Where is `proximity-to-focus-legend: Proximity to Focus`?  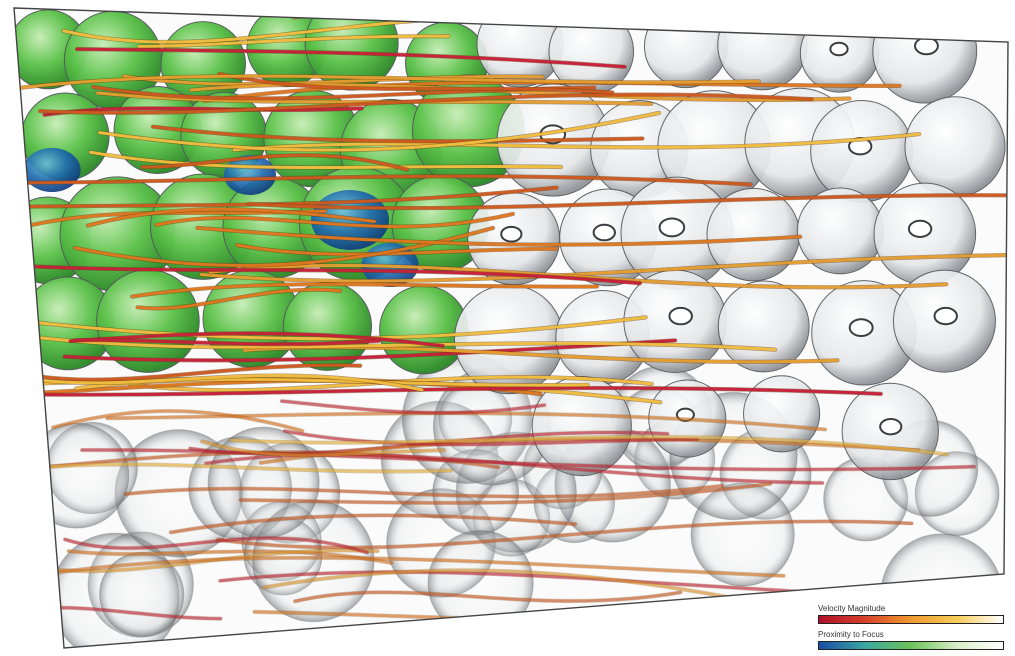
proximity-to-focus-legend: Proximity to Focus is located at coordinates (911, 640).